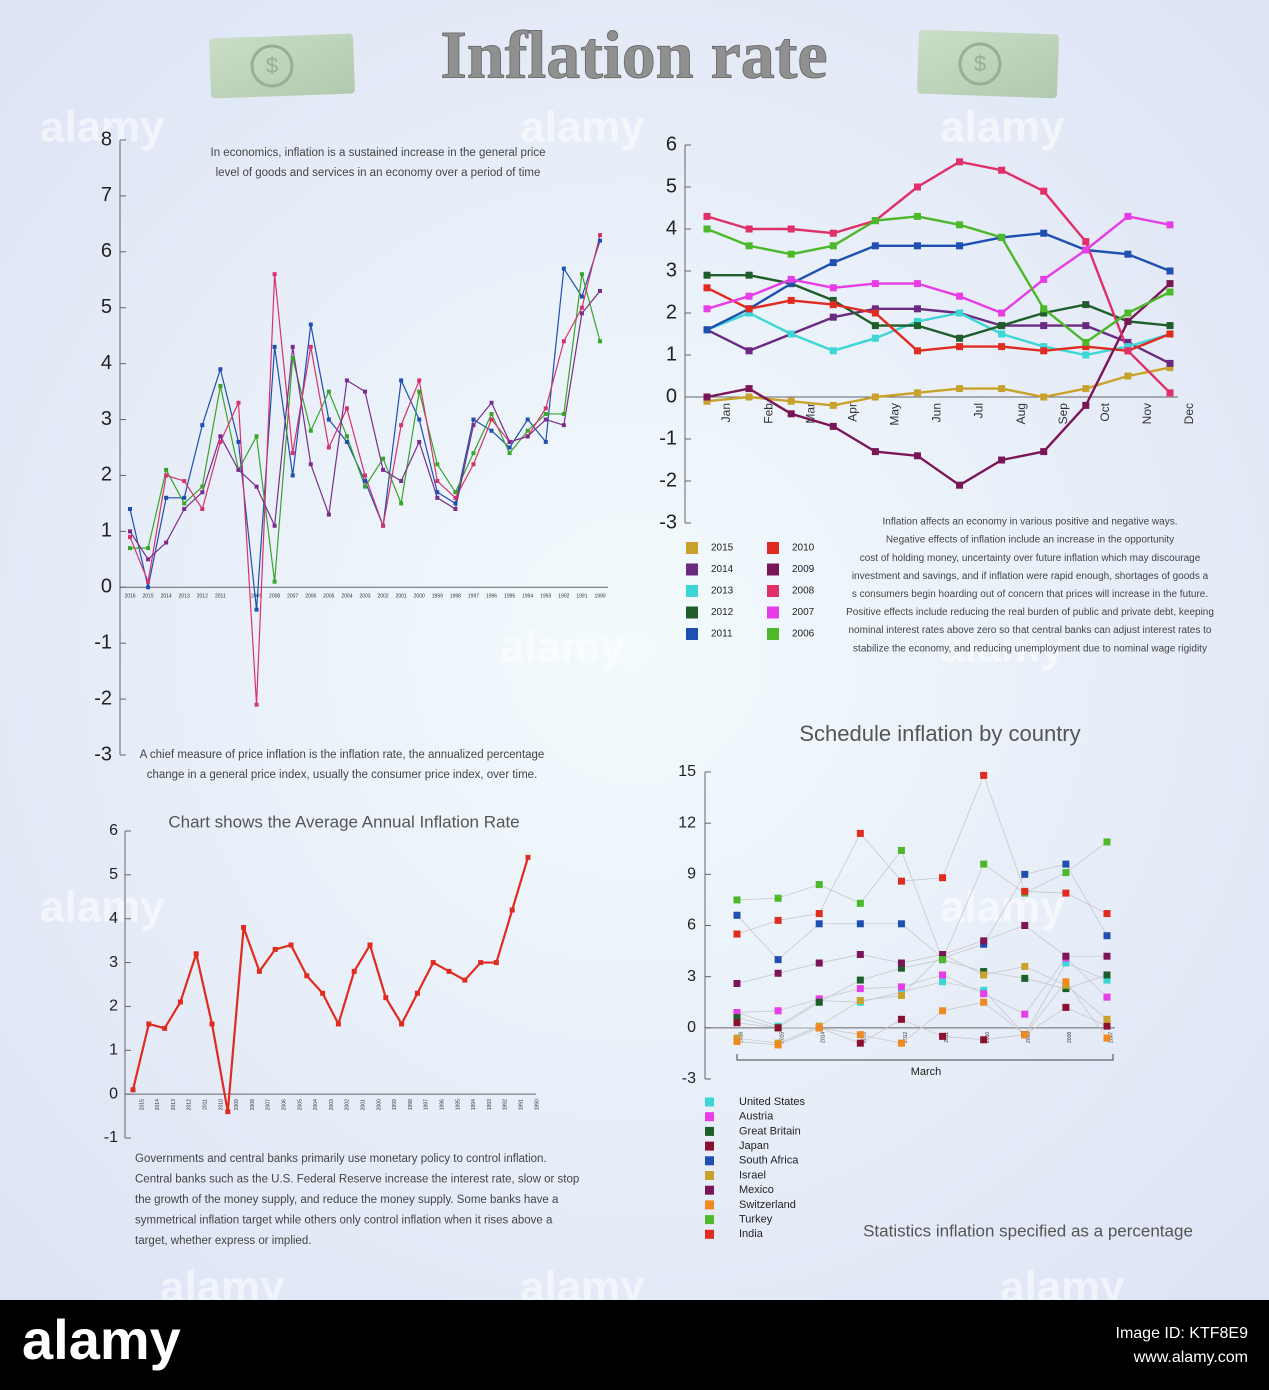  What do you see at coordinates (473, 597) in the screenshot?
I see `x-tick-label: 1997` at bounding box center [473, 597].